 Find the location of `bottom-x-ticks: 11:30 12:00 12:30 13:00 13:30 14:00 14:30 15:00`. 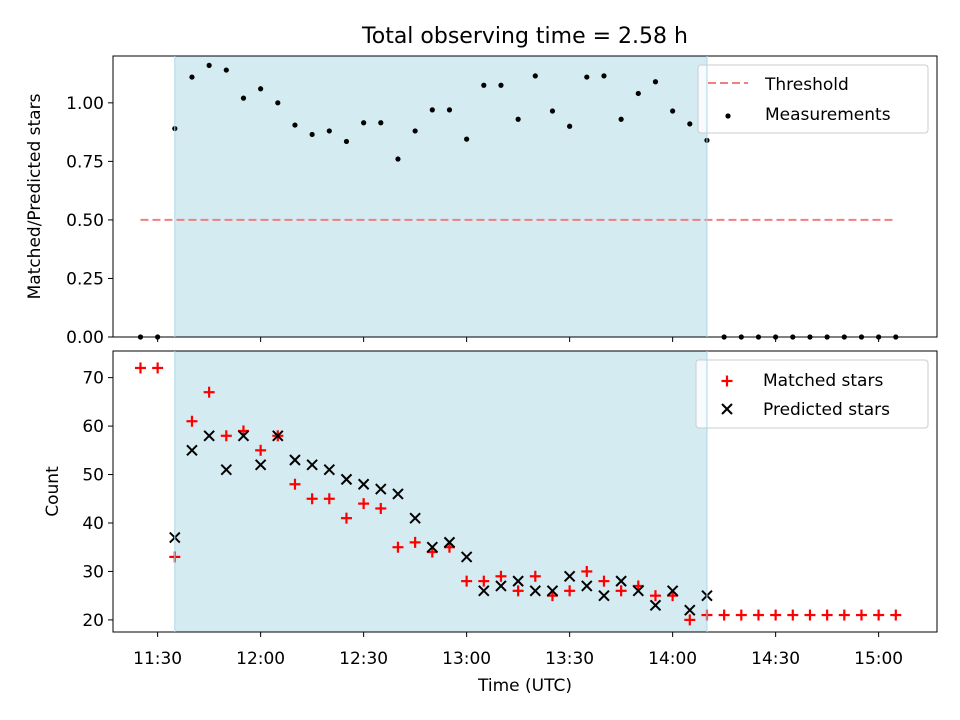

bottom-x-ticks: 11:30 12:00 12:30 13:00 13:30 14:00 14:30 15:00 is located at coordinates (518, 650).